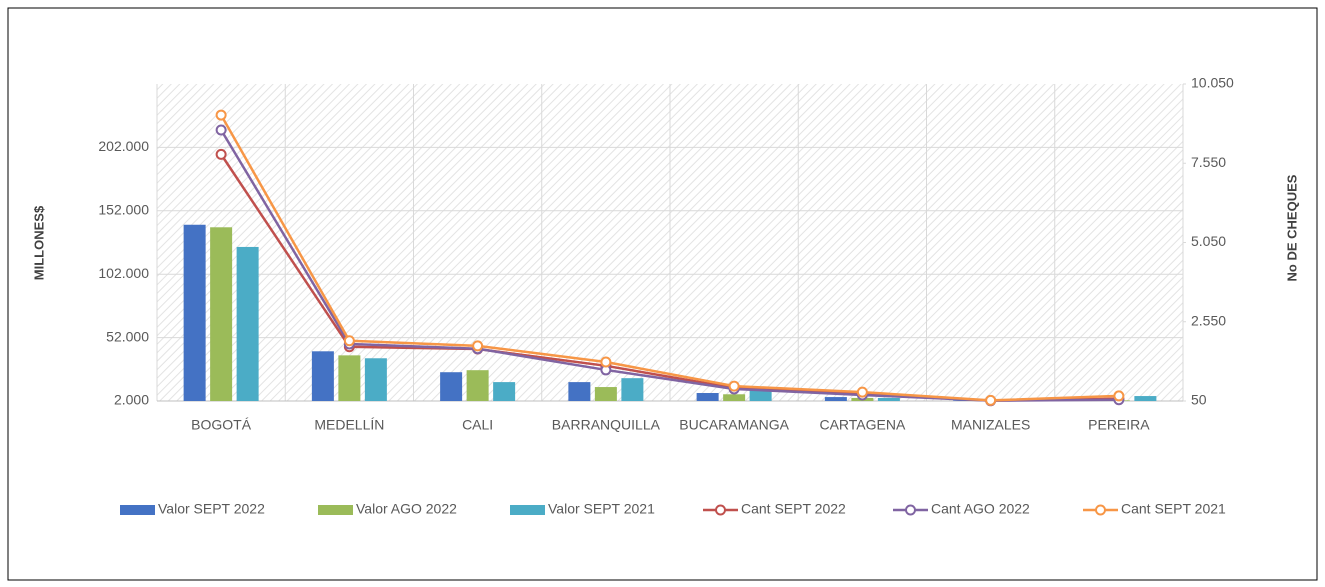  Describe the element at coordinates (1173, 509) in the screenshot. I see `legend-label: Cant SEPT 2021` at that location.